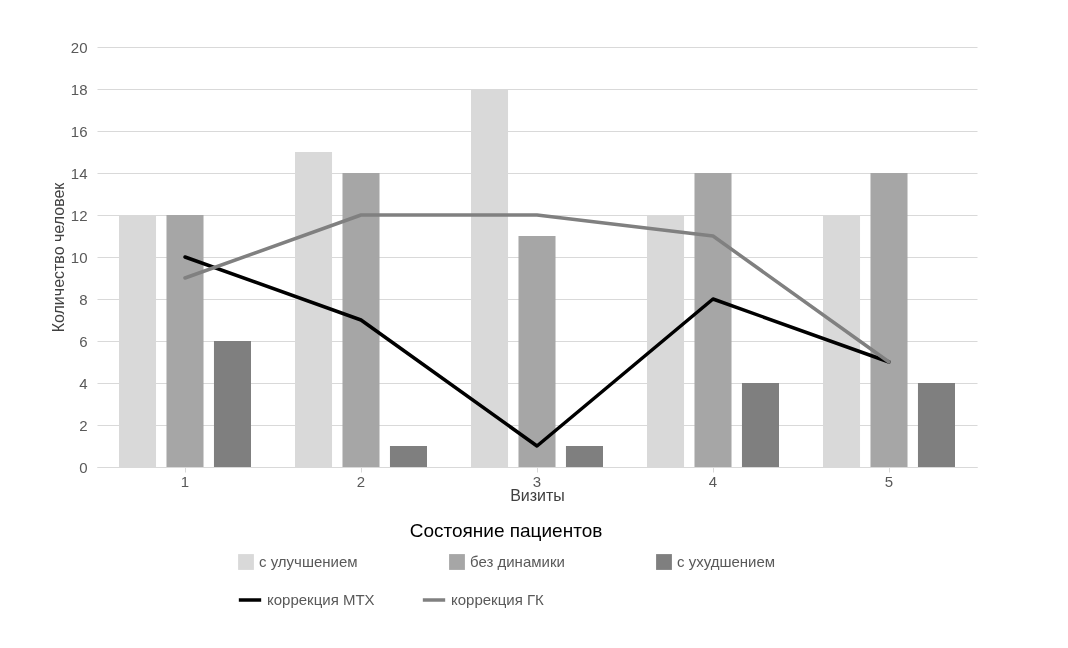 The image size is (1068, 648). What do you see at coordinates (83, 383) in the screenshot?
I see `y-tick-label: 4` at bounding box center [83, 383].